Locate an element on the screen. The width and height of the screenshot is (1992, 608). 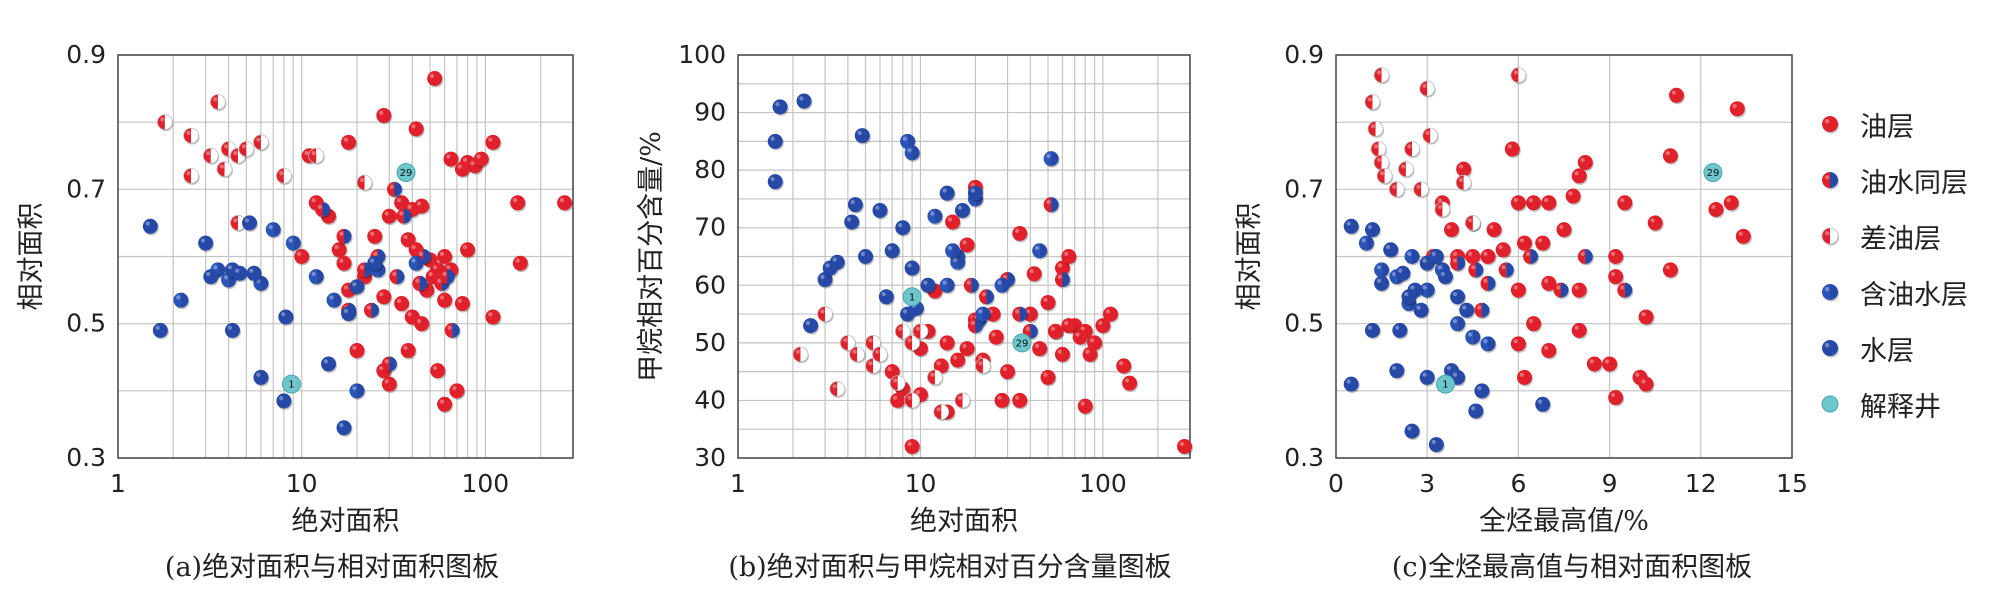
x-tick-label: 100 is located at coordinates (1103, 483).